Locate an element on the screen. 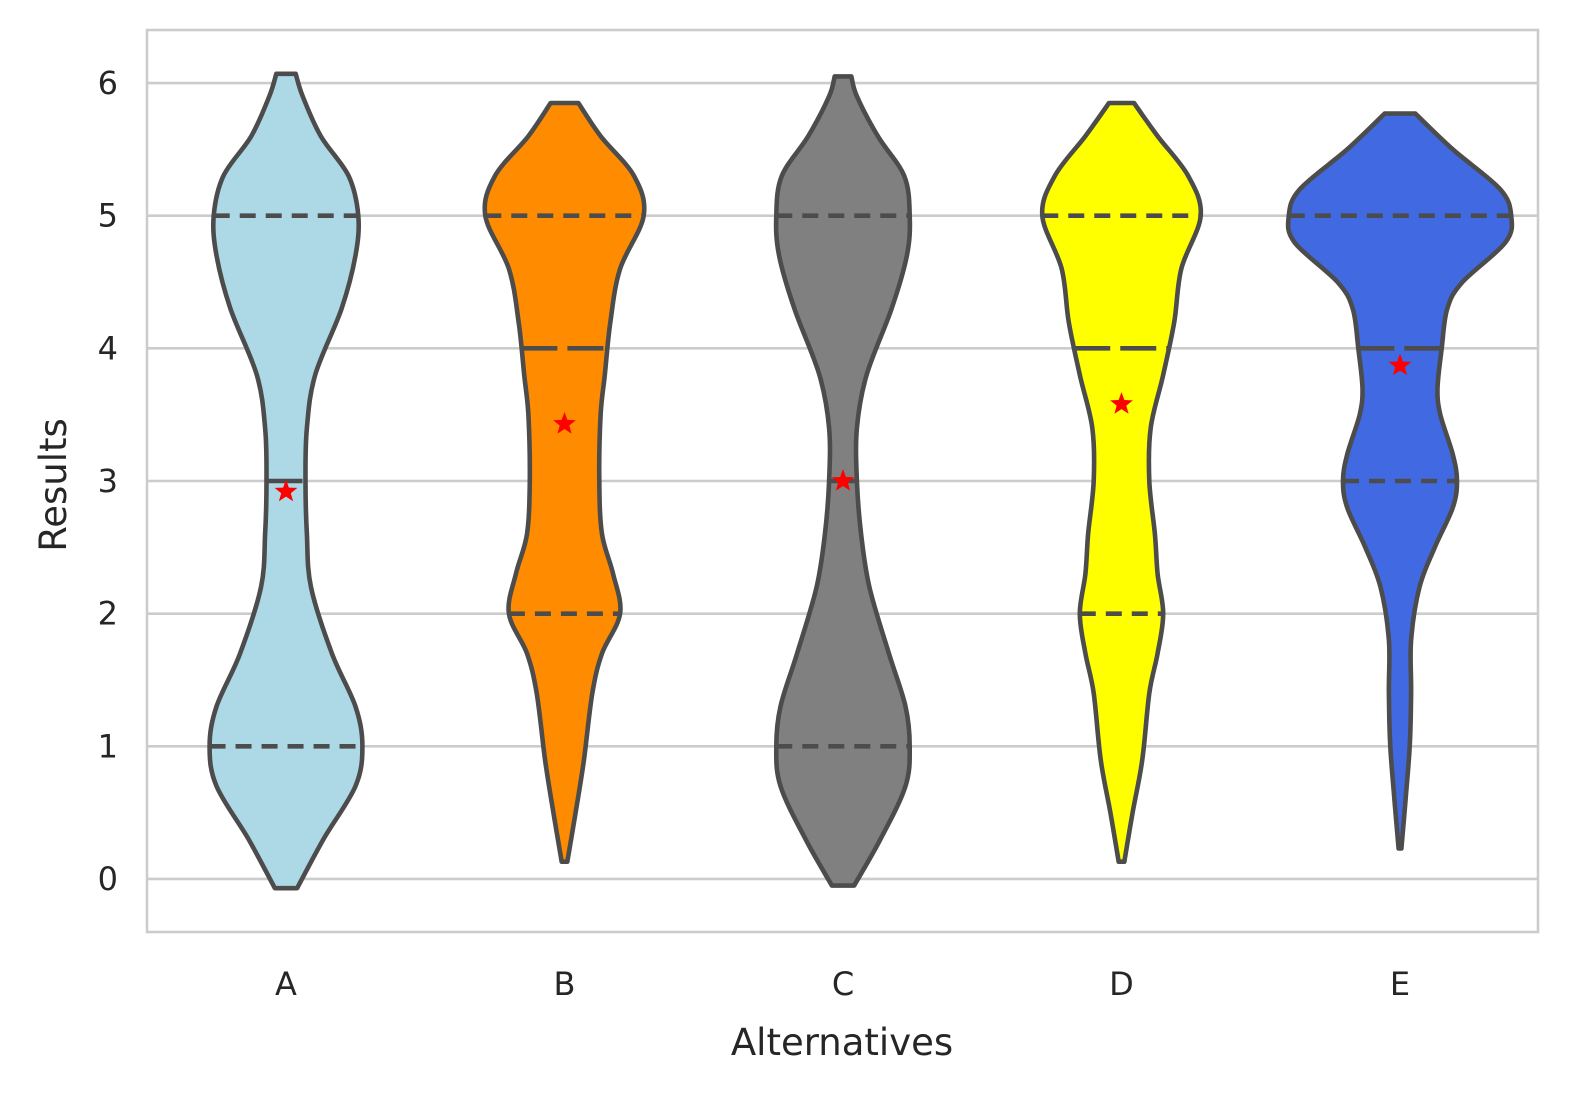  x-tick-labels: A B C D E is located at coordinates (842, 984).